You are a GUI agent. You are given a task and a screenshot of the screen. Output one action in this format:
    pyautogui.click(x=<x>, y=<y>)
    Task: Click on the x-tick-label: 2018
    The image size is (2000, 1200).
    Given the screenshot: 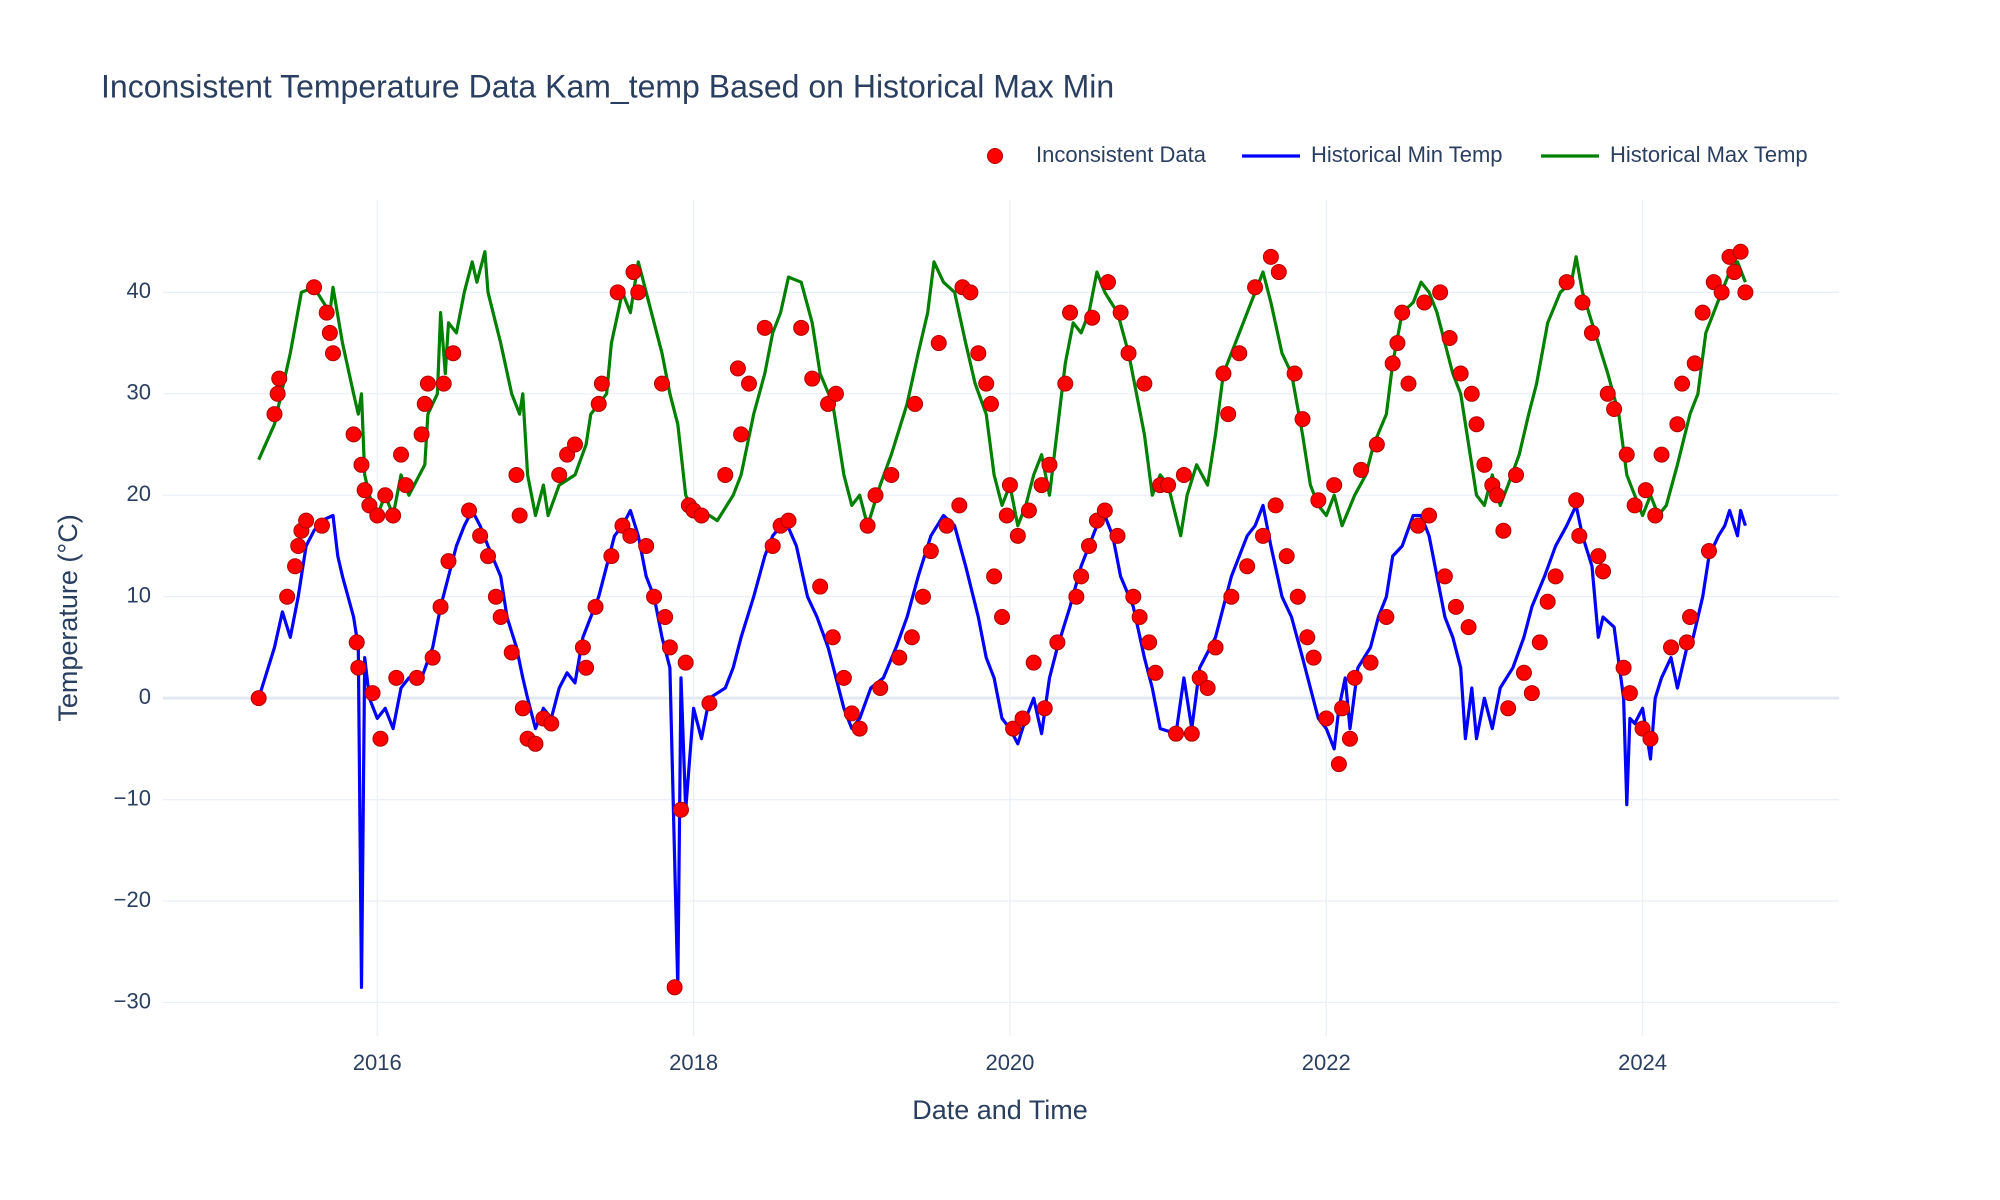 What is the action you would take?
    pyautogui.click(x=693, y=1062)
    